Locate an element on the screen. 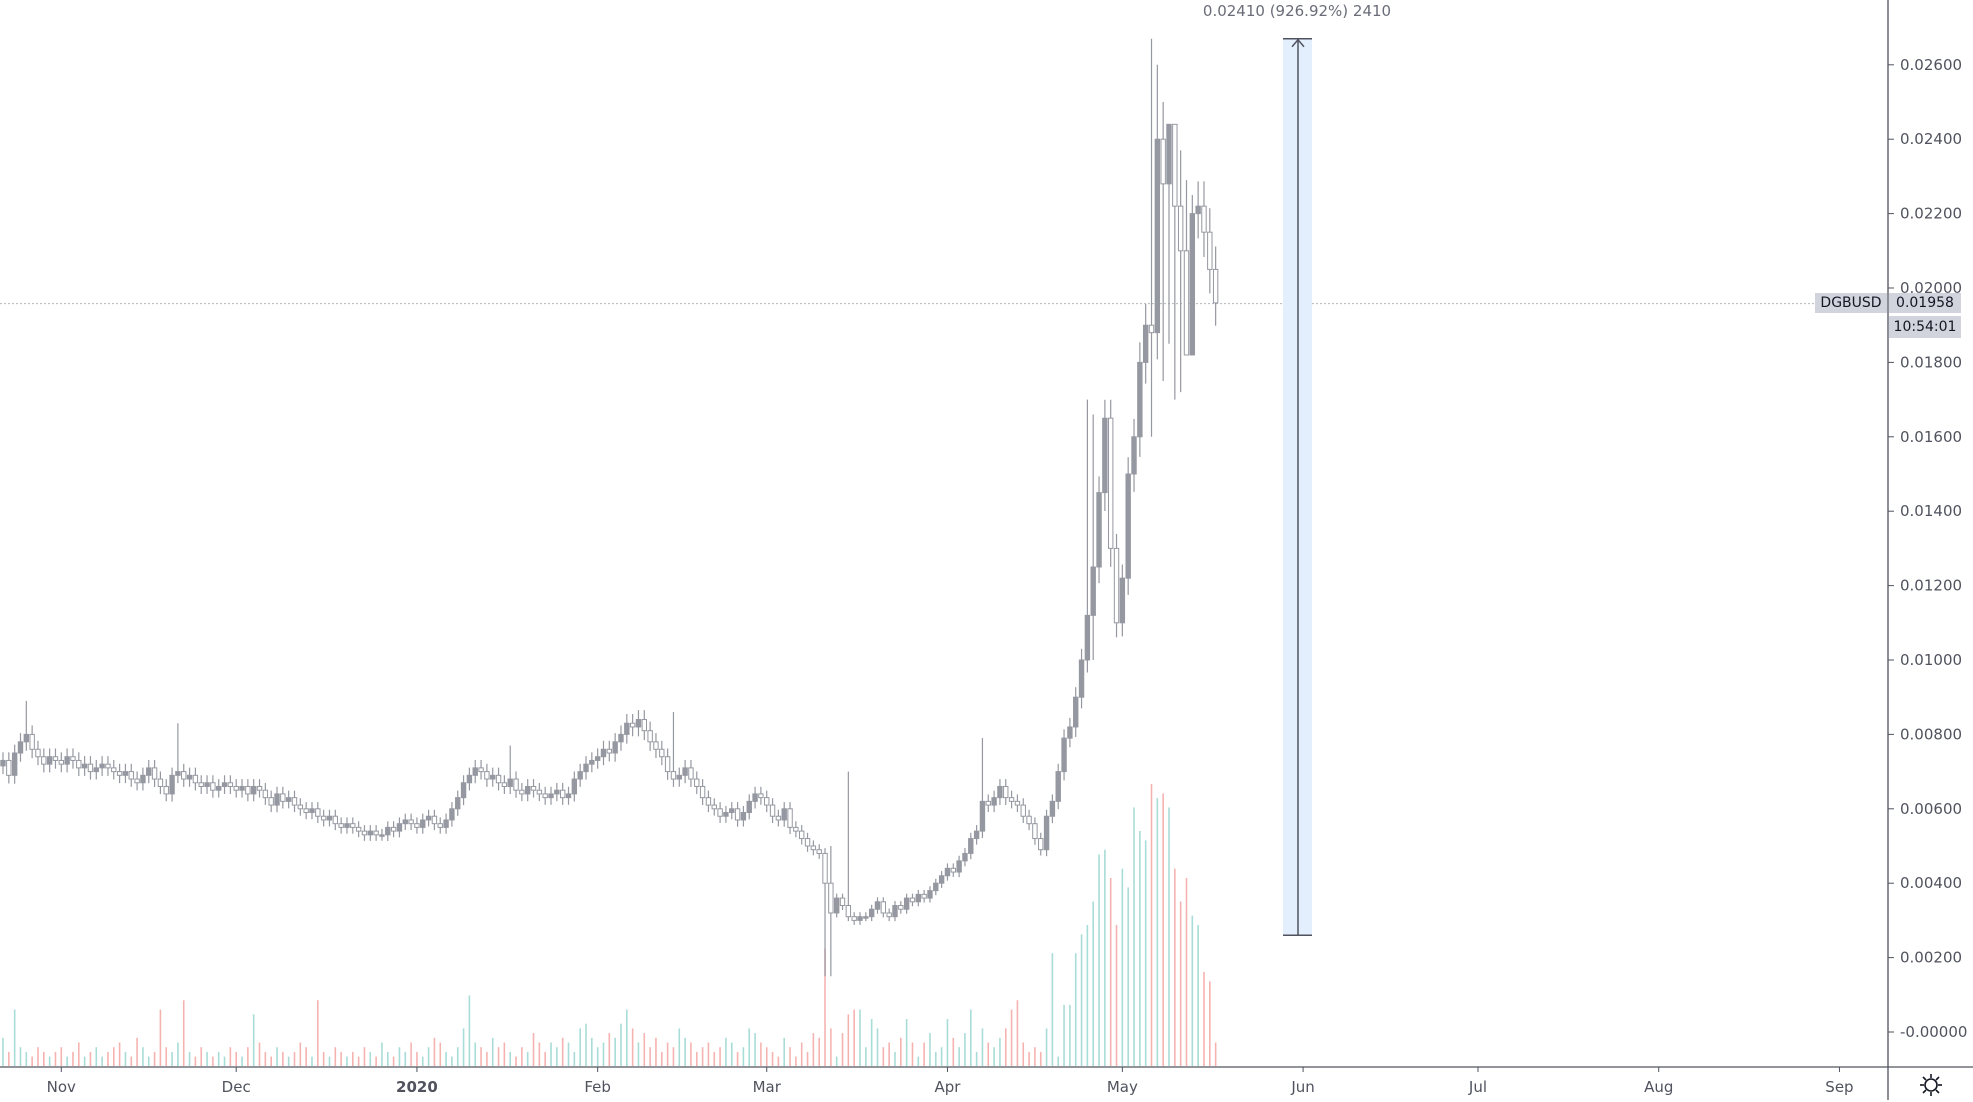 This screenshot has width=1973, height=1102. x-tick-label: May is located at coordinates (1122, 1087).